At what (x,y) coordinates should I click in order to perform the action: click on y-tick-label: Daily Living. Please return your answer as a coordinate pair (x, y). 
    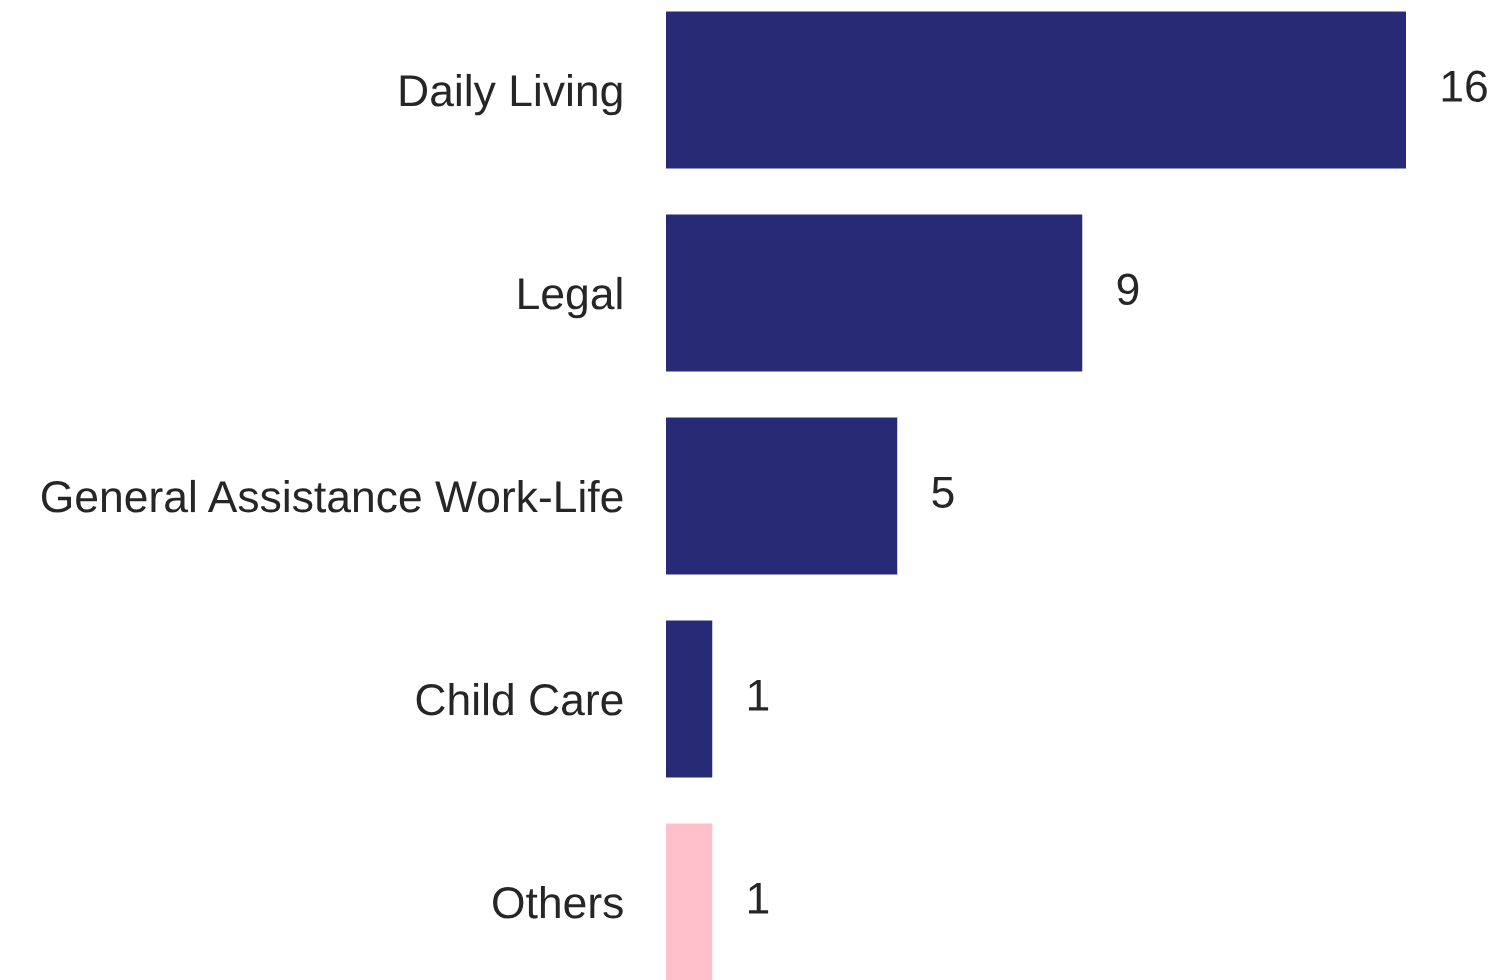
    Looking at the image, I should click on (511, 94).